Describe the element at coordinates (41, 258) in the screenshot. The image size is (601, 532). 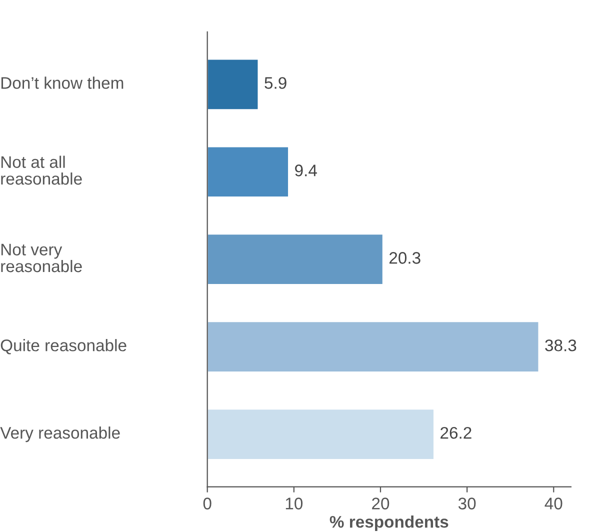
I see `y-tick-label: Not very reasonable` at that location.